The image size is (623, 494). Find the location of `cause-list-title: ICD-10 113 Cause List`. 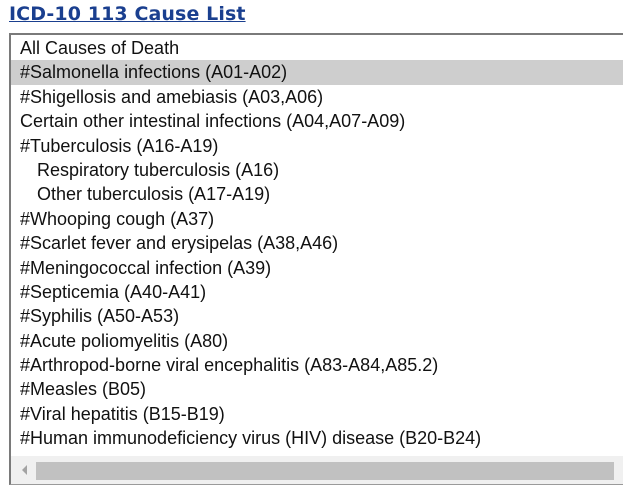

cause-list-title: ICD-10 113 Cause List is located at coordinates (127, 14).